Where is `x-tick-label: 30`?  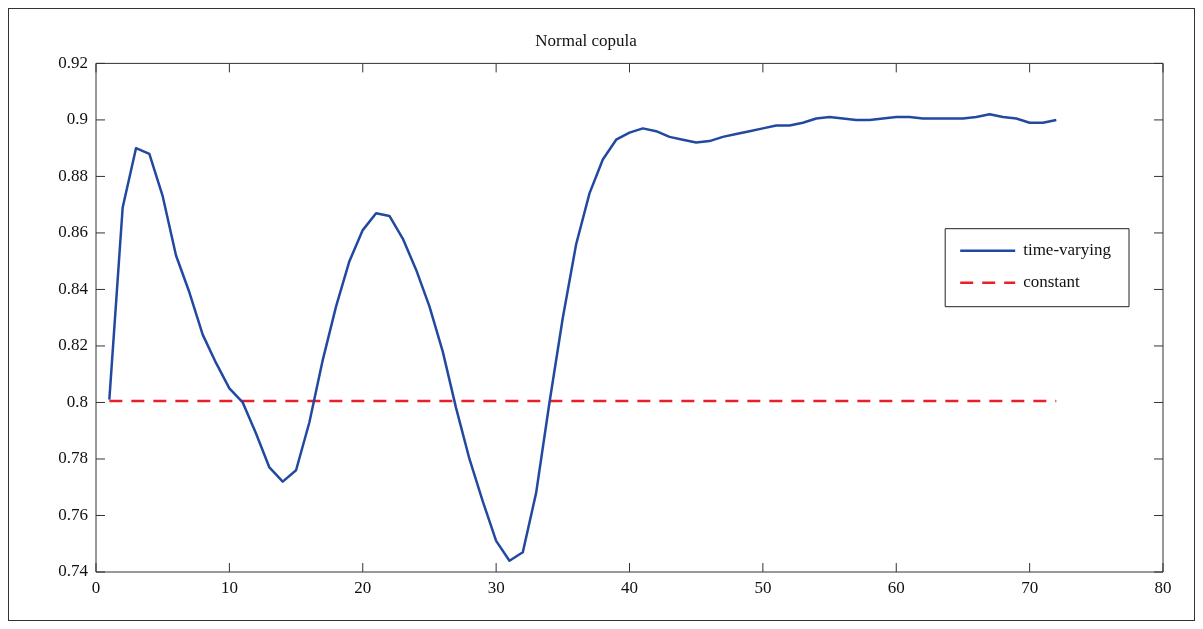 x-tick-label: 30 is located at coordinates (496, 587).